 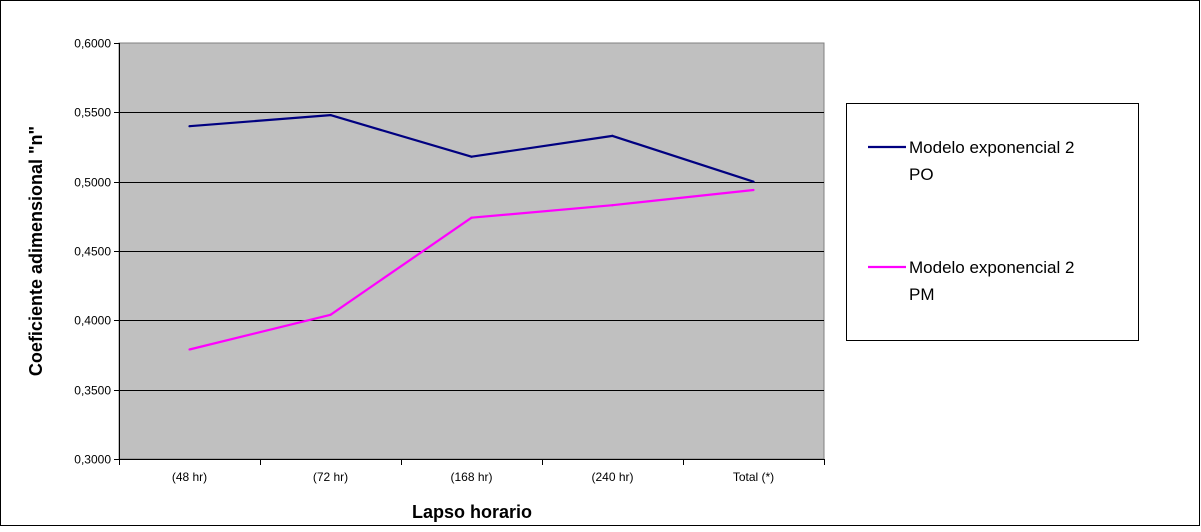 What do you see at coordinates (921, 174) in the screenshot?
I see `legend-label: PO` at bounding box center [921, 174].